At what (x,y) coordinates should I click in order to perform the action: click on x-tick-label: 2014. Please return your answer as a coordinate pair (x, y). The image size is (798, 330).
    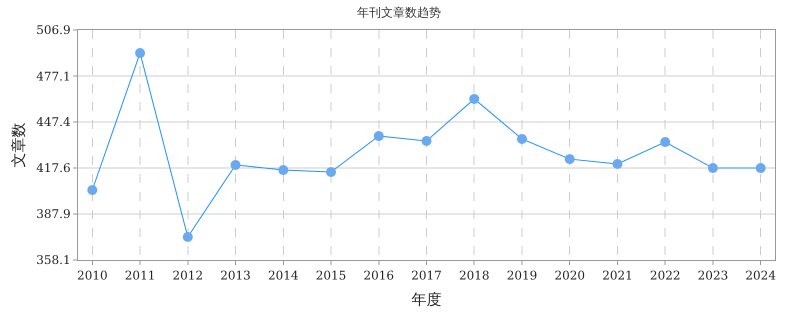
    Looking at the image, I should click on (283, 275).